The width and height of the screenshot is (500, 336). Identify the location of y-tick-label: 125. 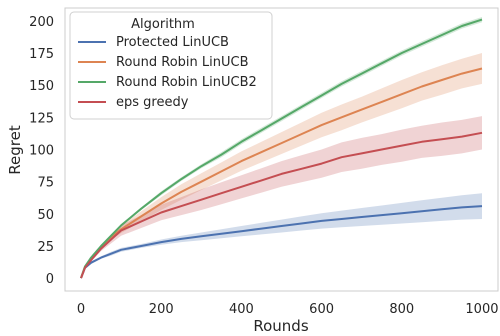
(41, 118).